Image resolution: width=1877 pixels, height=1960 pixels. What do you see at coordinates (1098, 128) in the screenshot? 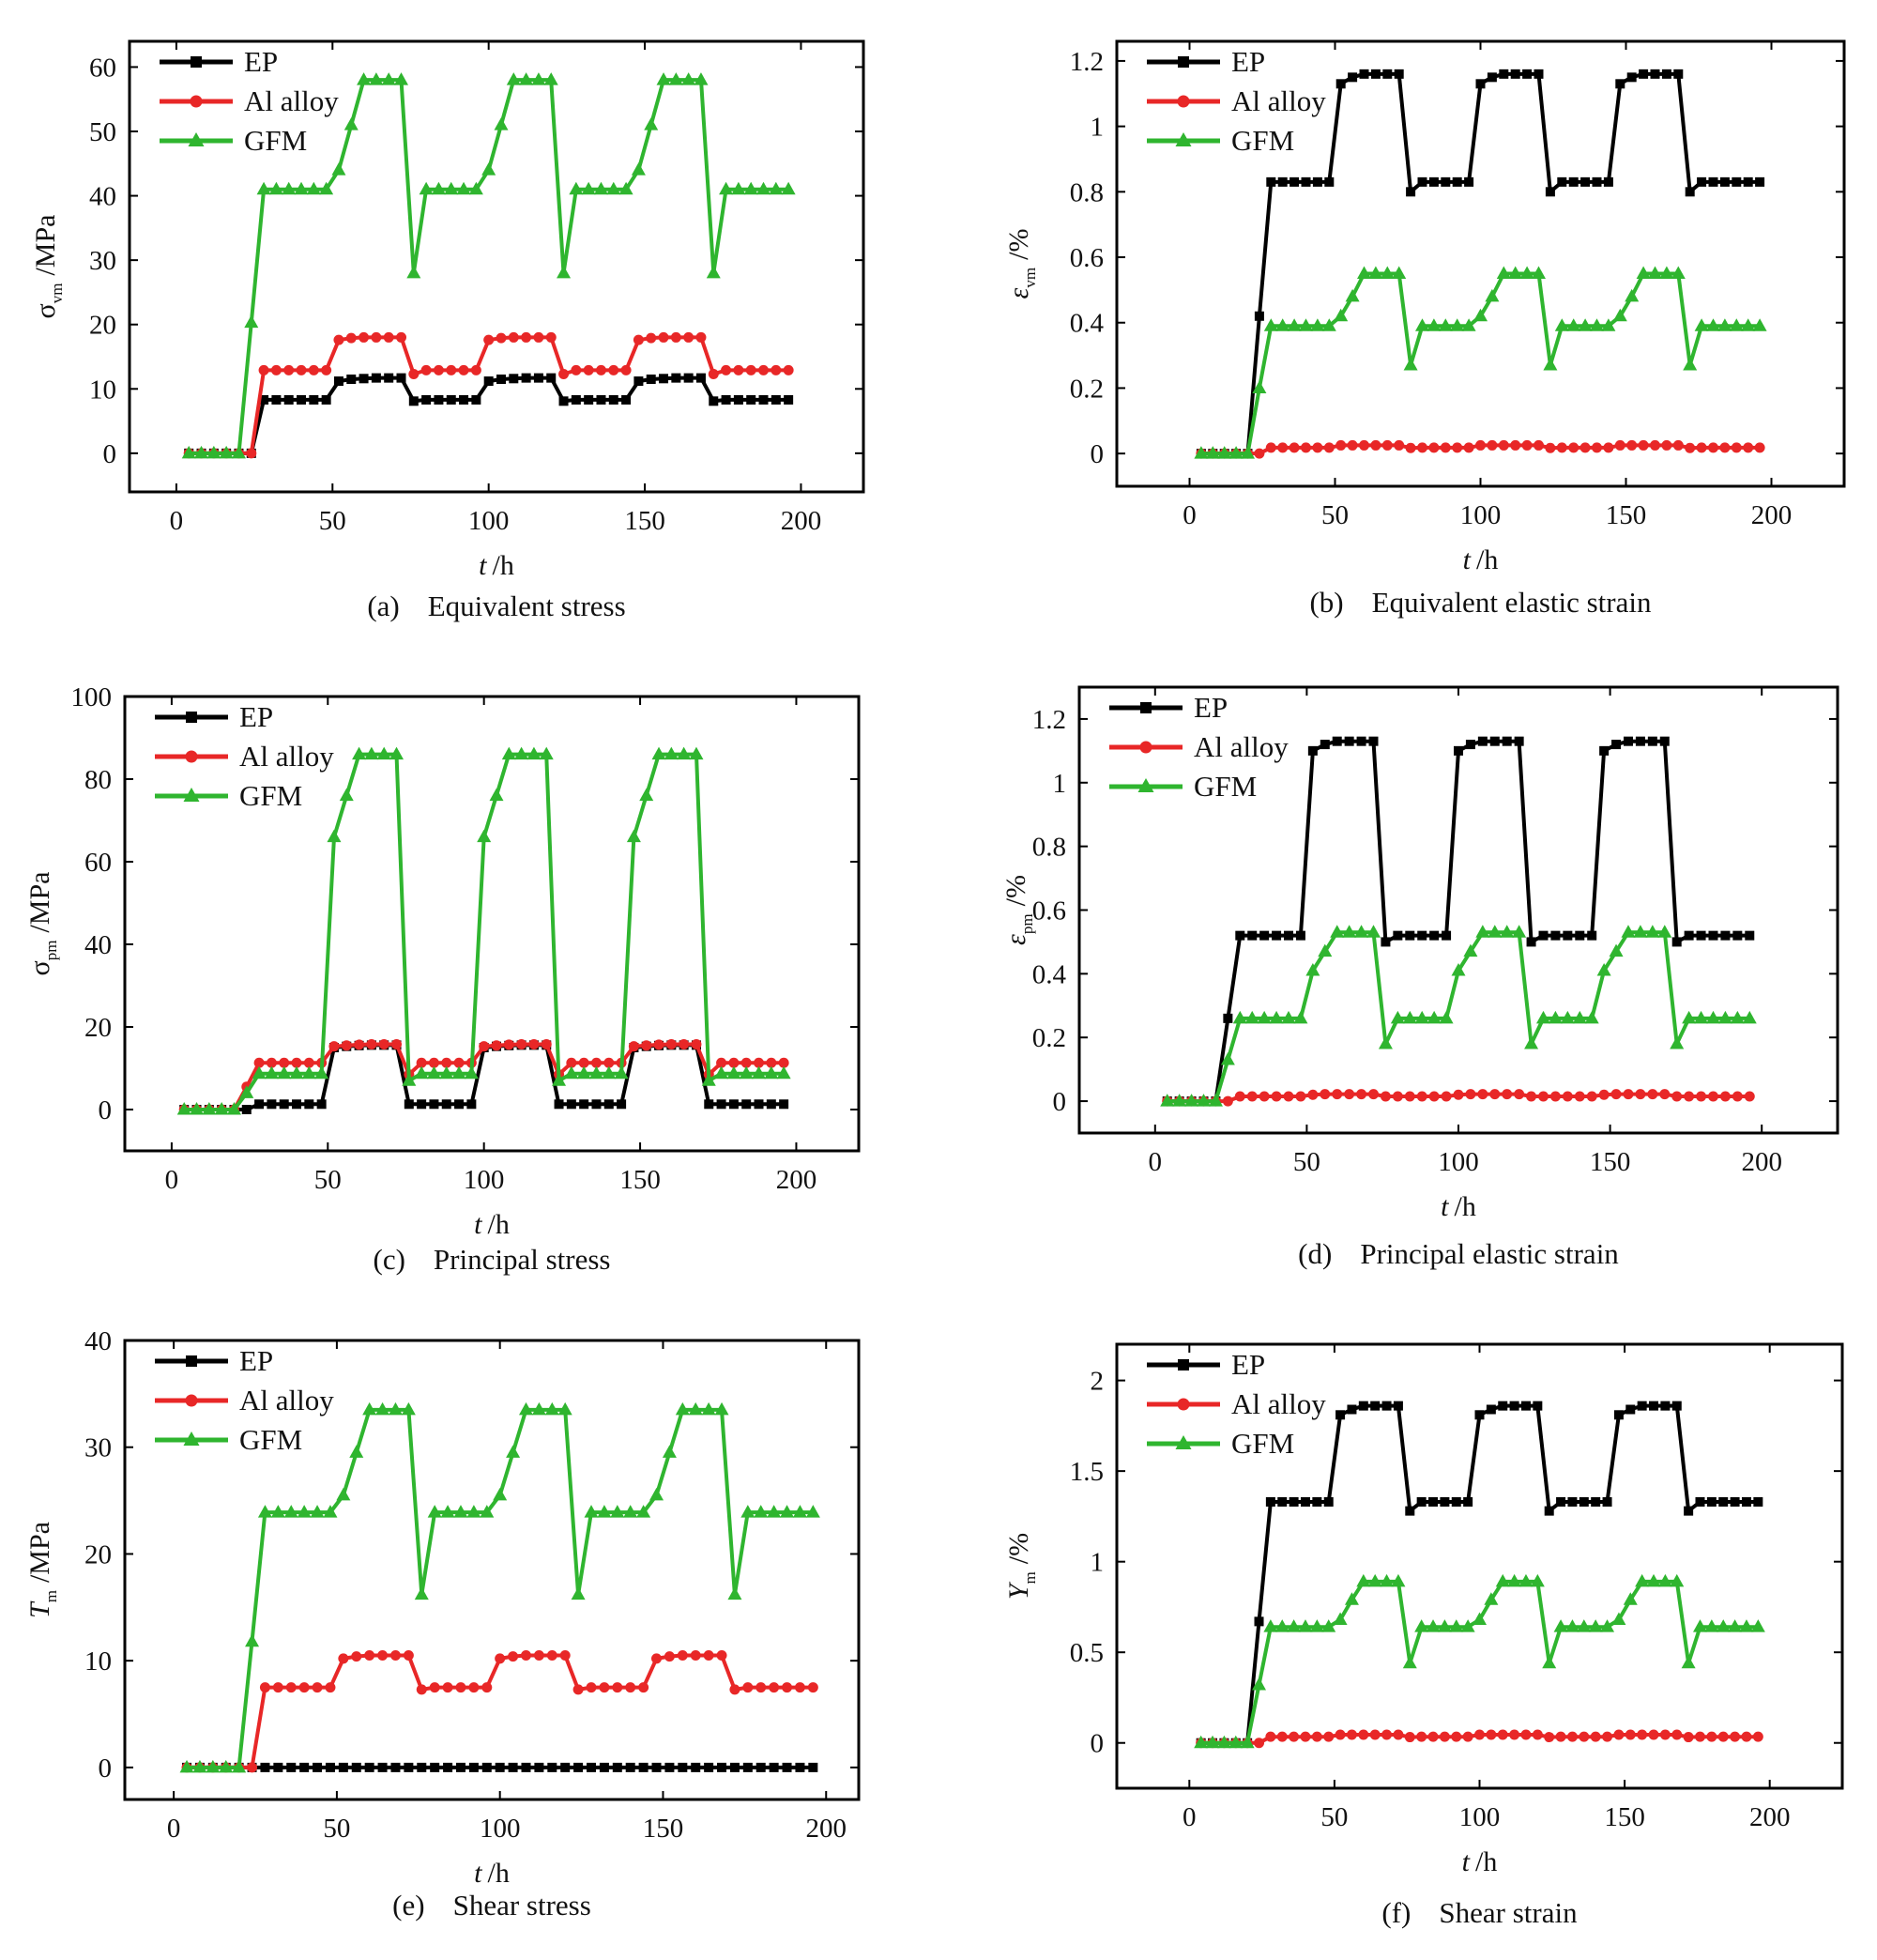
I see `y-tick-label: 1` at bounding box center [1098, 128].